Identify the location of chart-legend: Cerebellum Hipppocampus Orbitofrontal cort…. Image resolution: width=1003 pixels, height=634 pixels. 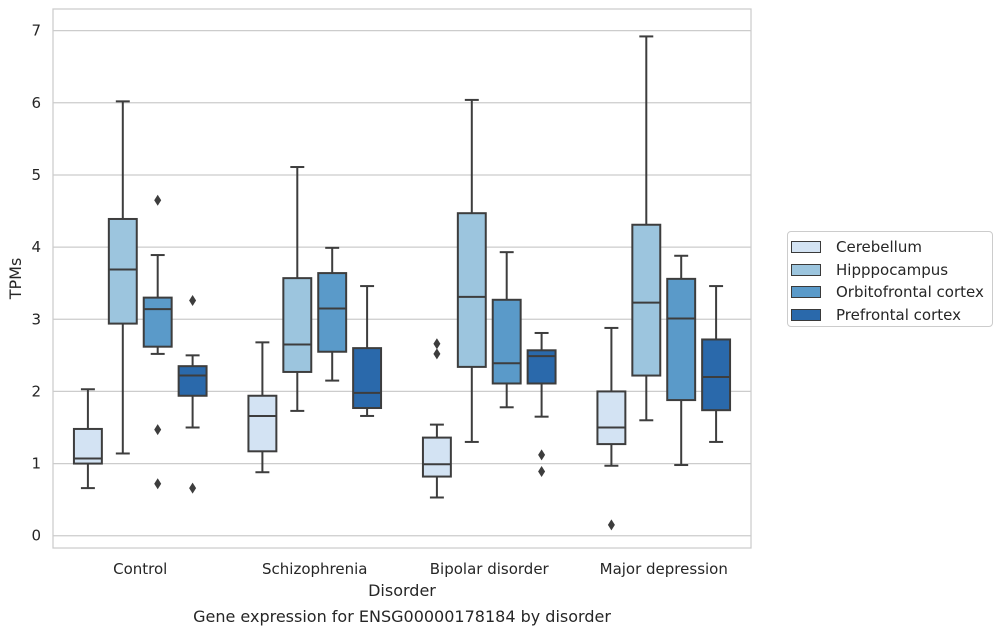
(890, 279).